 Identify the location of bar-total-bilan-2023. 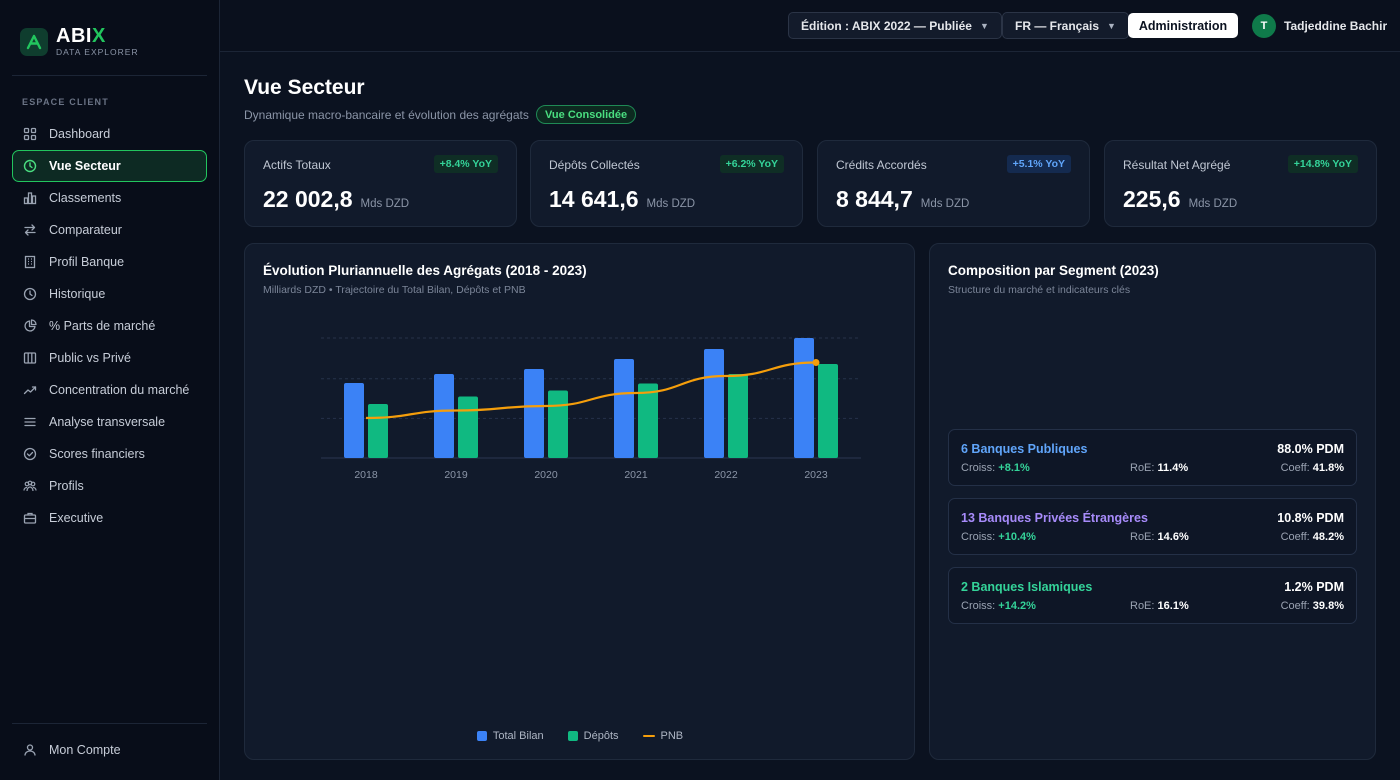
(804, 398).